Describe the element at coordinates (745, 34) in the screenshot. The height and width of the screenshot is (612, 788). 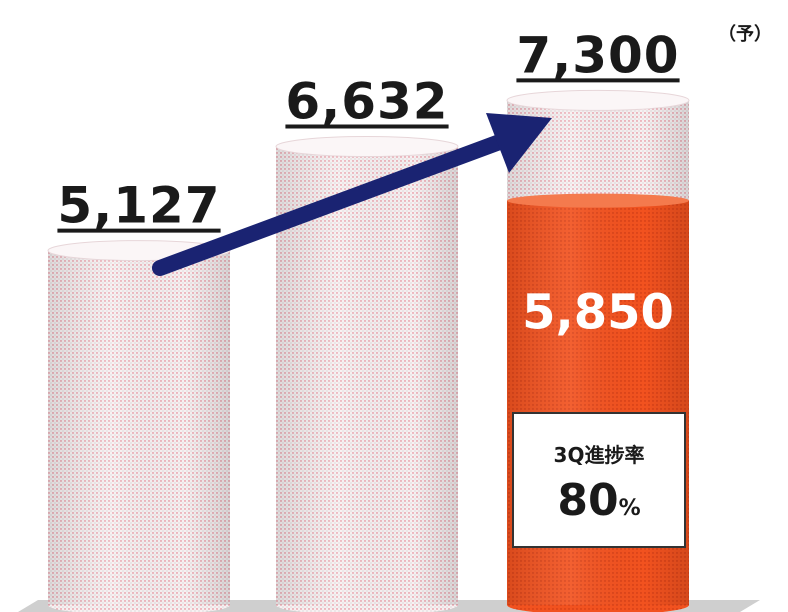
I see `forecast-mark: （予）` at that location.